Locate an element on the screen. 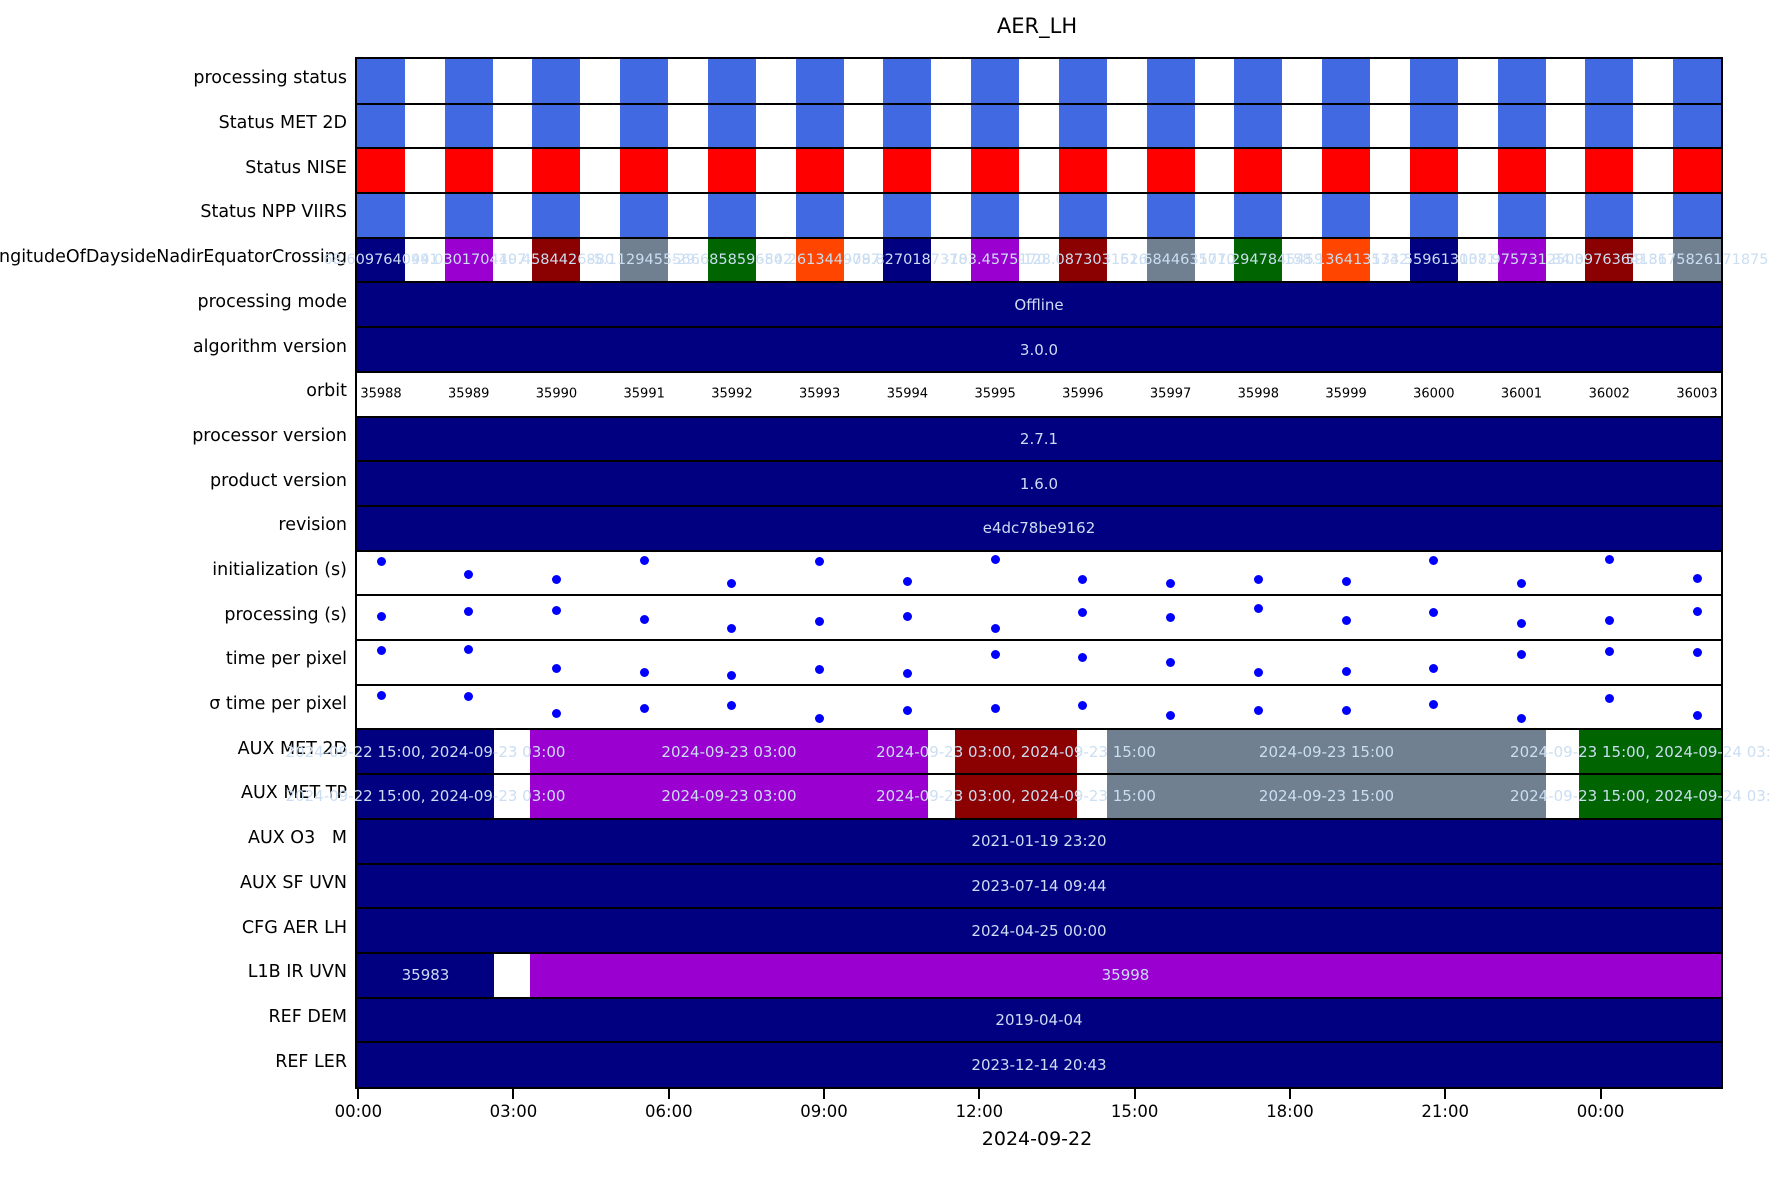 The image size is (1771, 1181). longitude-value: 158.1364135742 is located at coordinates (1346, 260).